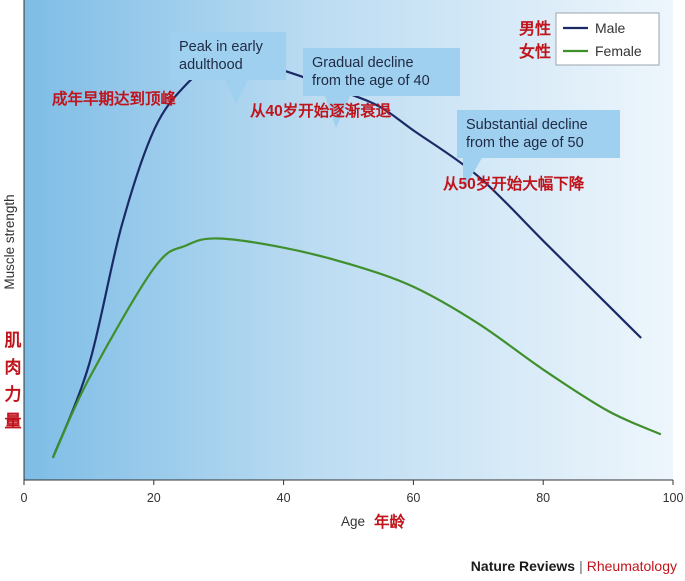 Image resolution: width=685 pixels, height=581 pixels. What do you see at coordinates (371, 81) in the screenshot?
I see `callout-text-gradual: from the age of 40` at bounding box center [371, 81].